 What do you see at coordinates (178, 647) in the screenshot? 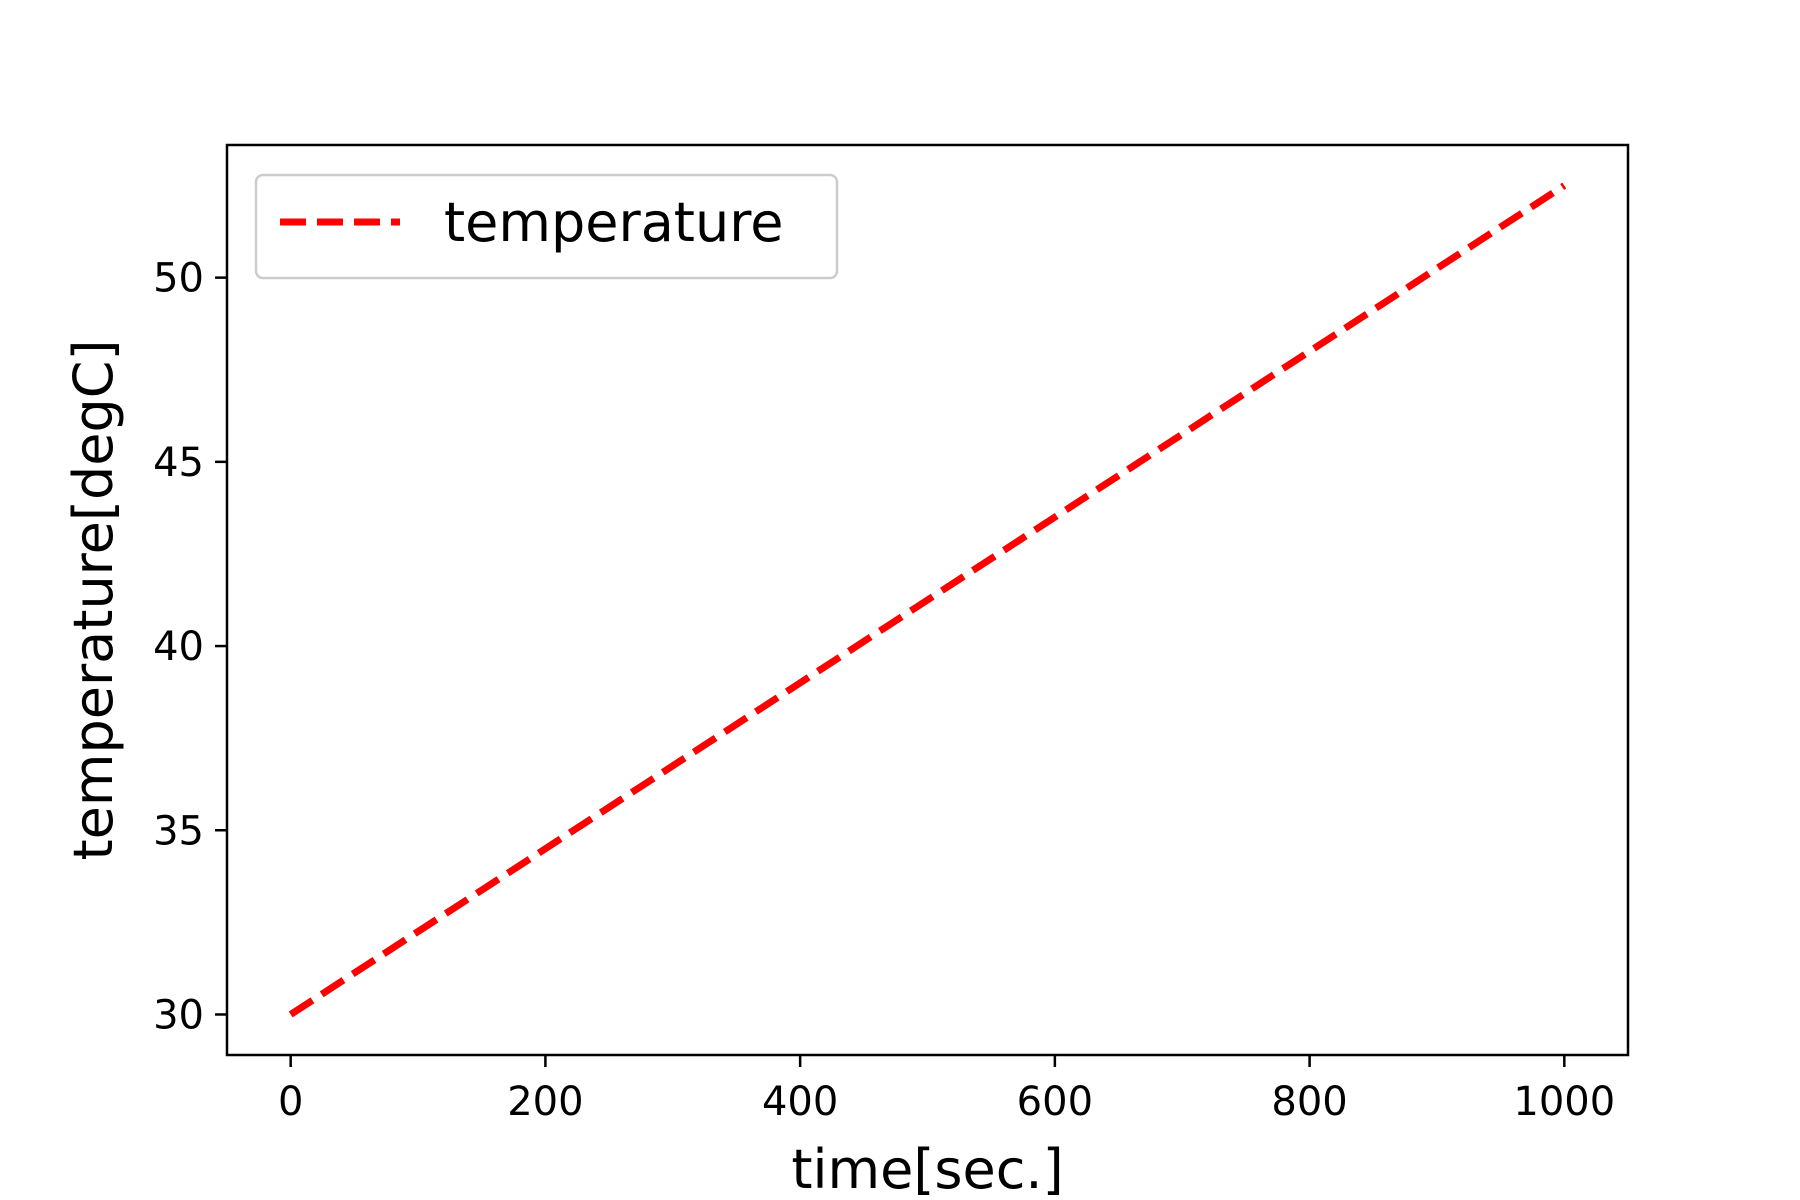
I see `y-tick-label: 40` at bounding box center [178, 647].